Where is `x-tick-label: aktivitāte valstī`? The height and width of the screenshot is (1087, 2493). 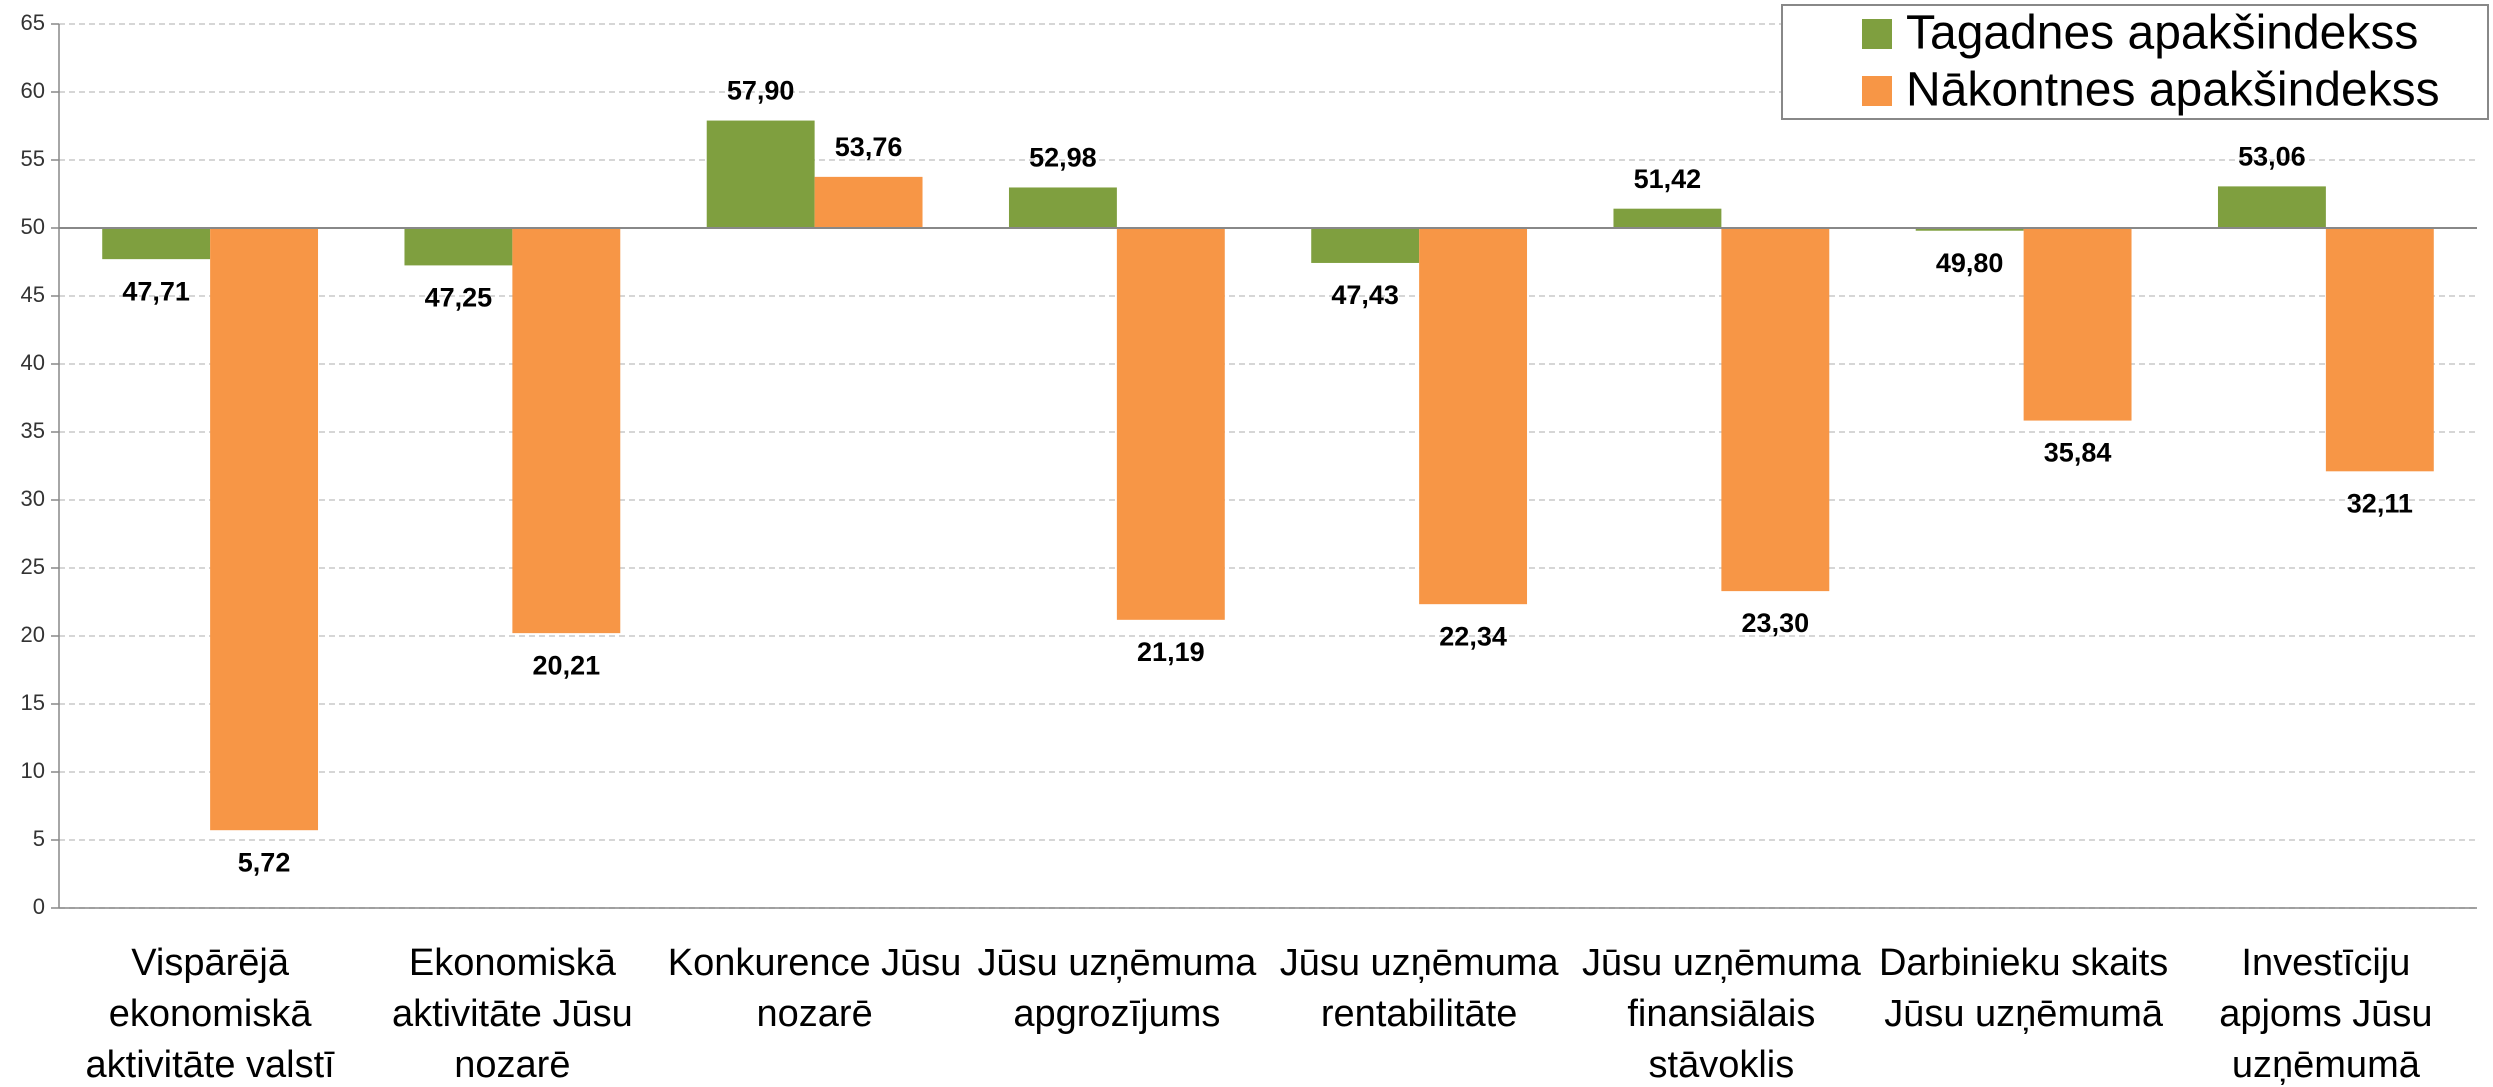 x-tick-label: aktivitāte valstī is located at coordinates (211, 1065).